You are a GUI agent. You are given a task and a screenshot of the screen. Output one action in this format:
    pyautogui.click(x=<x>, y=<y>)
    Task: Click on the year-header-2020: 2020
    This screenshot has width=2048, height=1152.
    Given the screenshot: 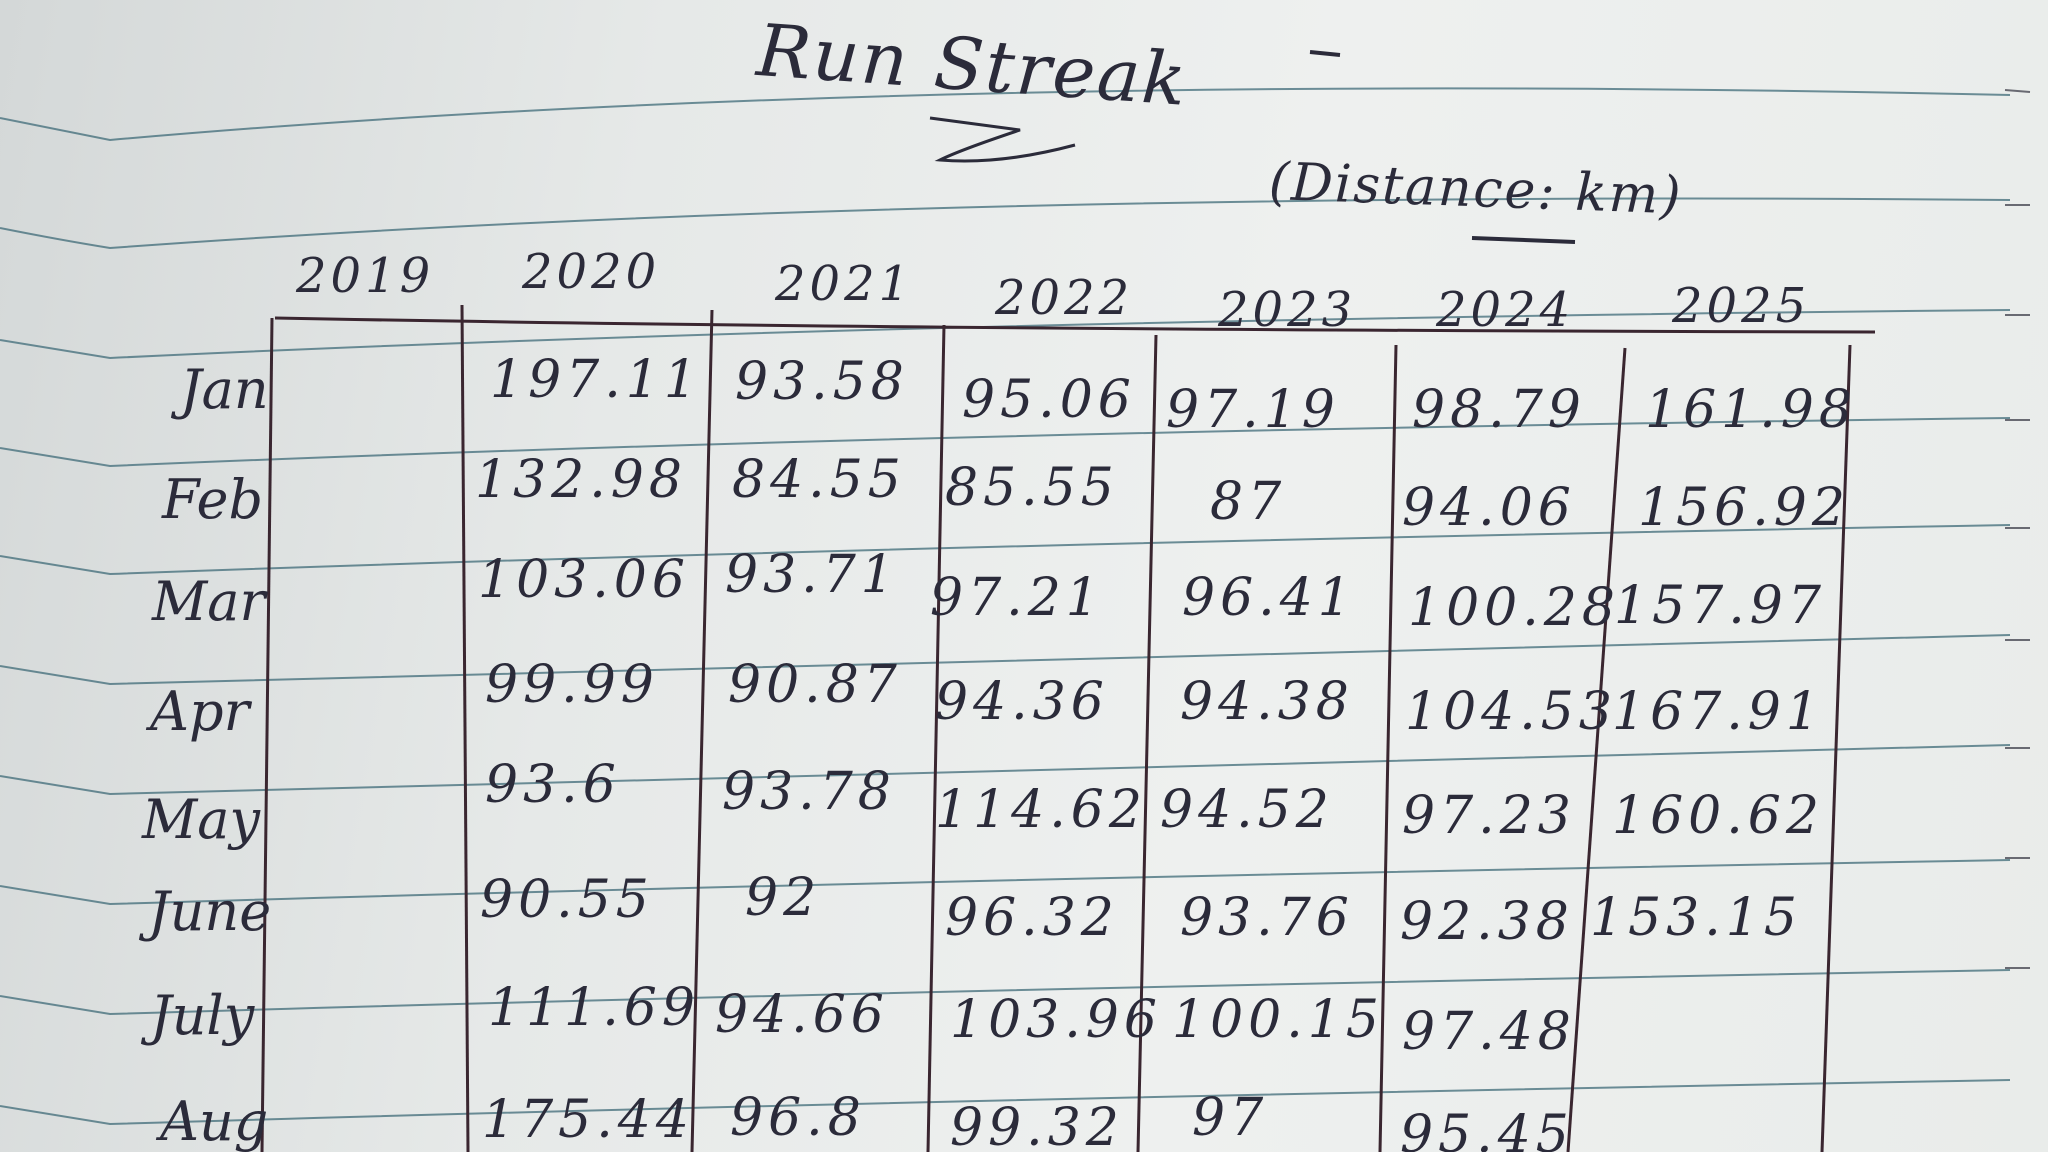 What is the action you would take?
    pyautogui.click(x=591, y=272)
    